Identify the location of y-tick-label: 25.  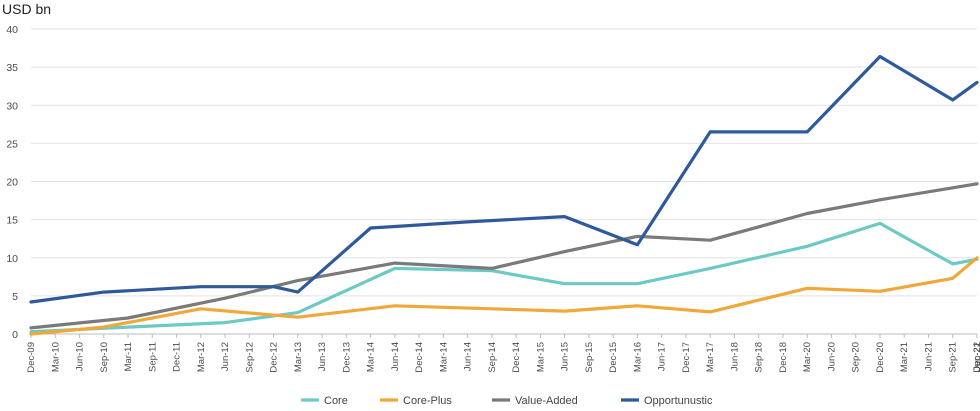
(12, 144).